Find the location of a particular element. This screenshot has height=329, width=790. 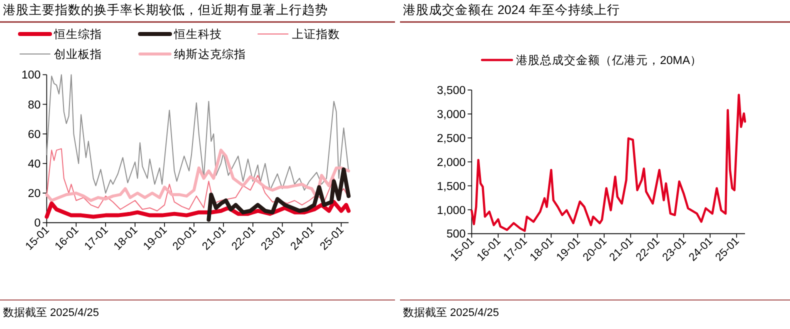

y-tick-label: 80 is located at coordinates (34, 105).